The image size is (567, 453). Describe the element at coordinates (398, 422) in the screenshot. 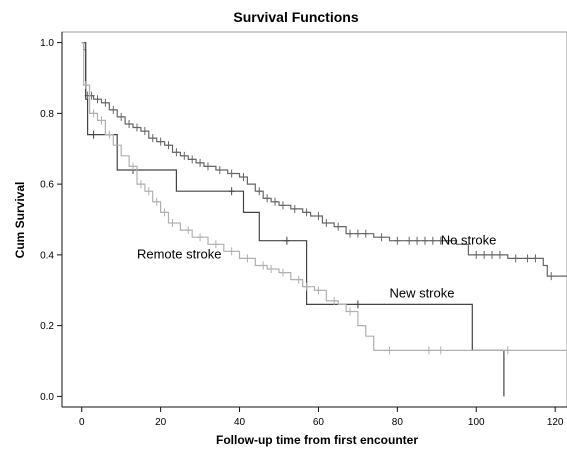

I see `x-tick-label: 80` at that location.